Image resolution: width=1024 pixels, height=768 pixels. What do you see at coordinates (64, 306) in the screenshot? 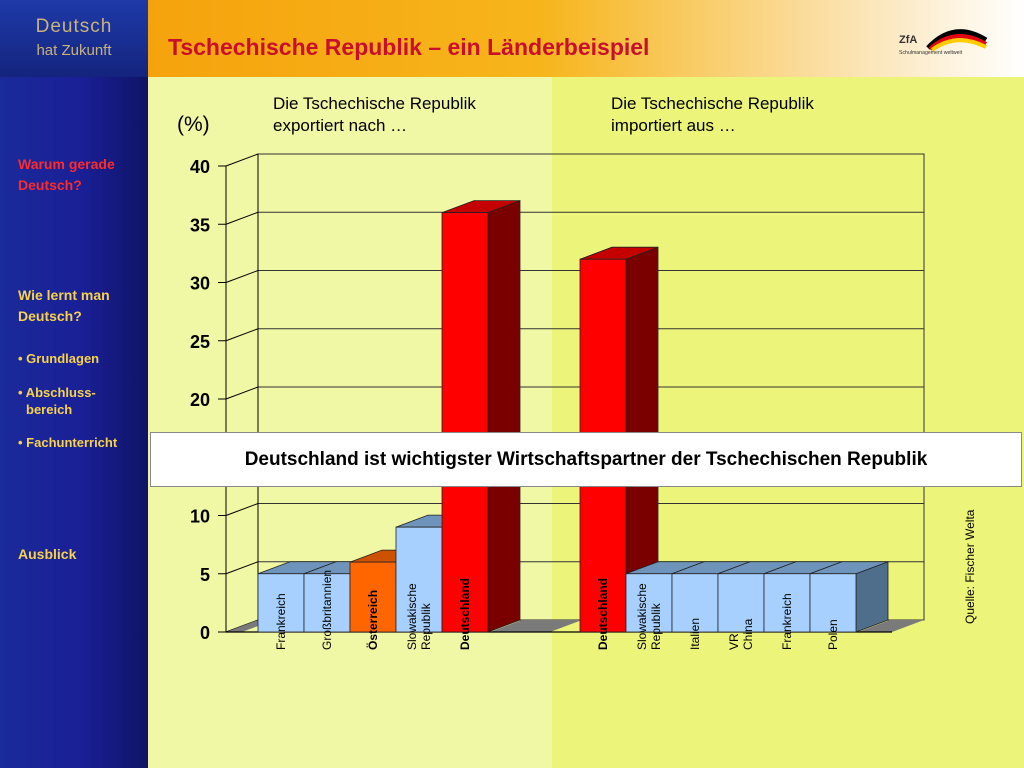
I see `nav-wie-lernt-man-deutsch: Wie lernt man Deutsch?` at bounding box center [64, 306].